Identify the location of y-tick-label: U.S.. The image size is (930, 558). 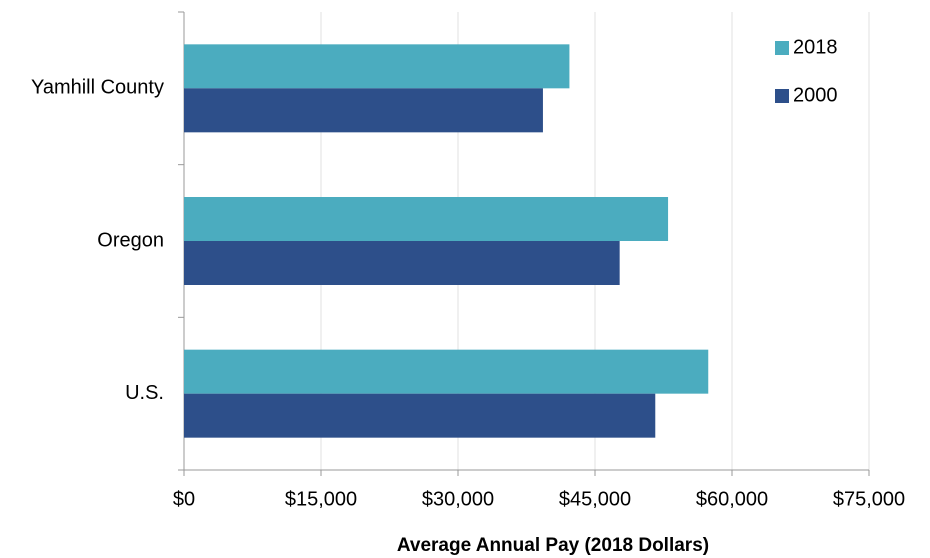
(144, 393).